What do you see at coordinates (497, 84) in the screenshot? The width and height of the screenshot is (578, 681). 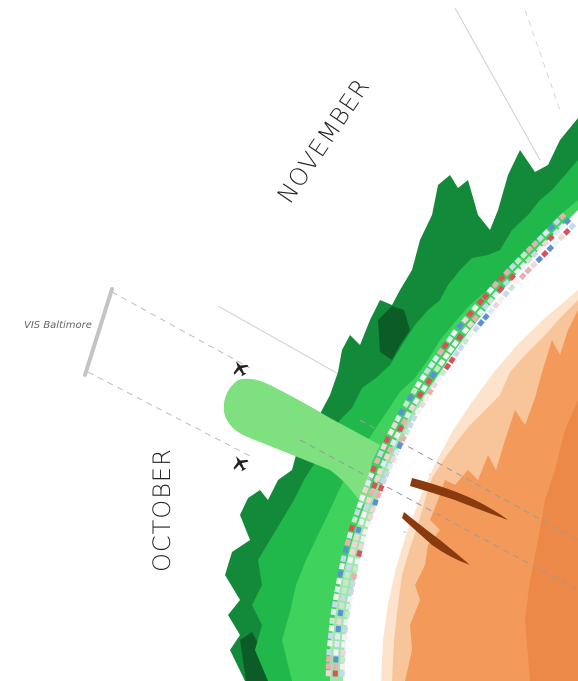 I see `month-divider-line` at bounding box center [497, 84].